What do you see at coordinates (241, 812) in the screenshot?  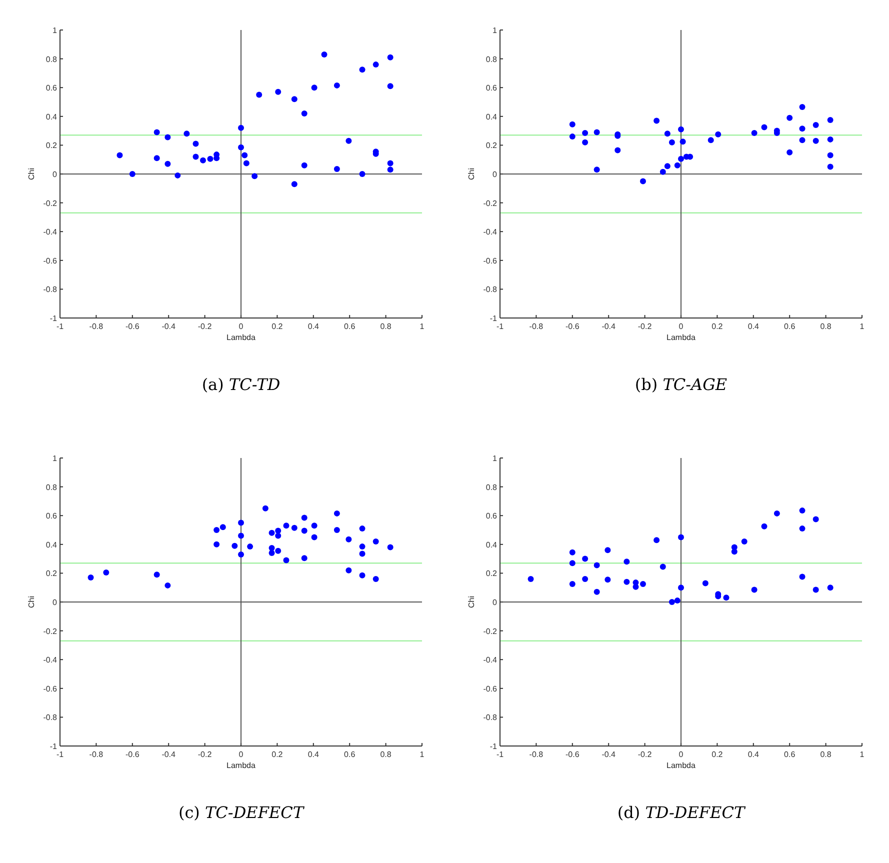 I see `text: (c) TC-DEFECT` at bounding box center [241, 812].